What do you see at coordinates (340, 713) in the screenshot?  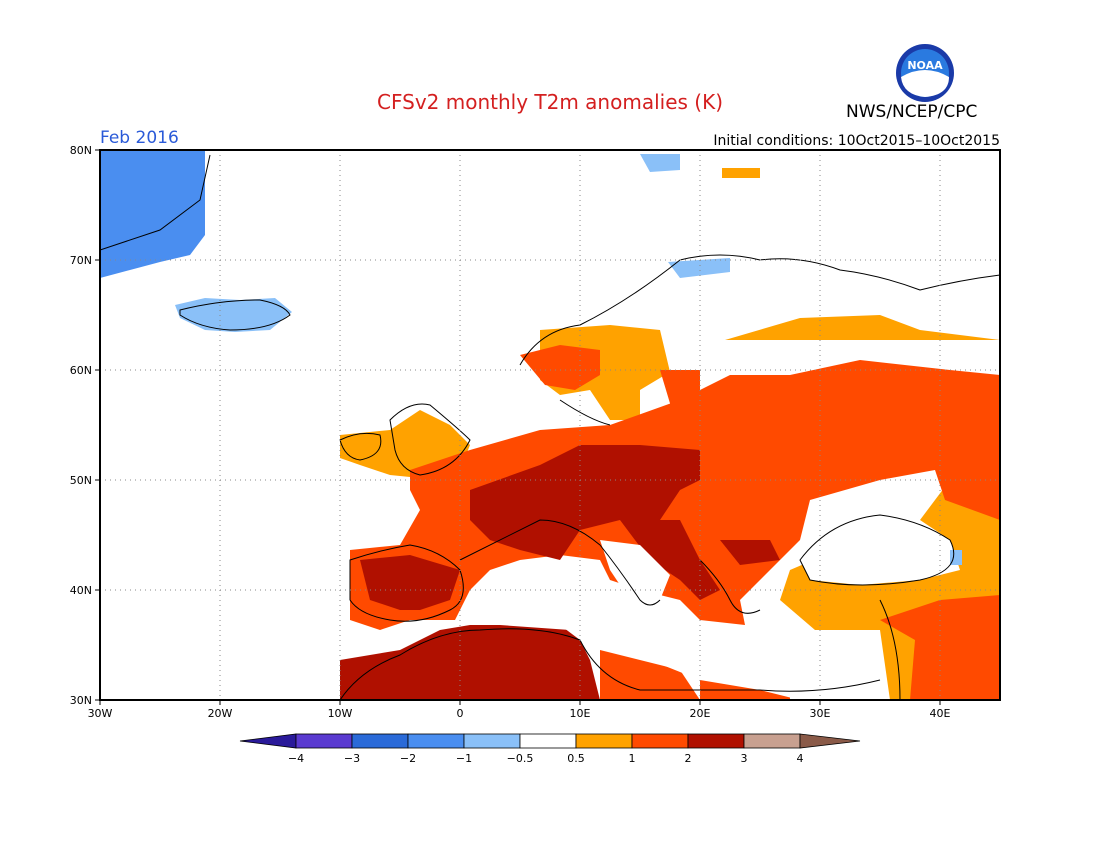 I see `lon-tick: 10W` at bounding box center [340, 713].